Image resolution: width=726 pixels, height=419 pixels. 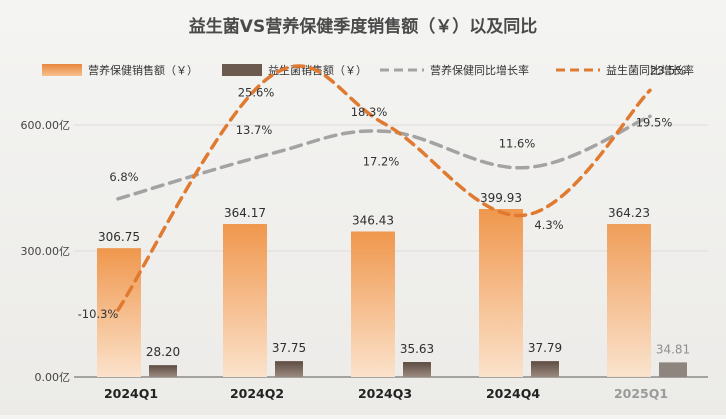 What do you see at coordinates (641, 393) in the screenshot?
I see `x-tick-label: 2025Q1` at bounding box center [641, 393].